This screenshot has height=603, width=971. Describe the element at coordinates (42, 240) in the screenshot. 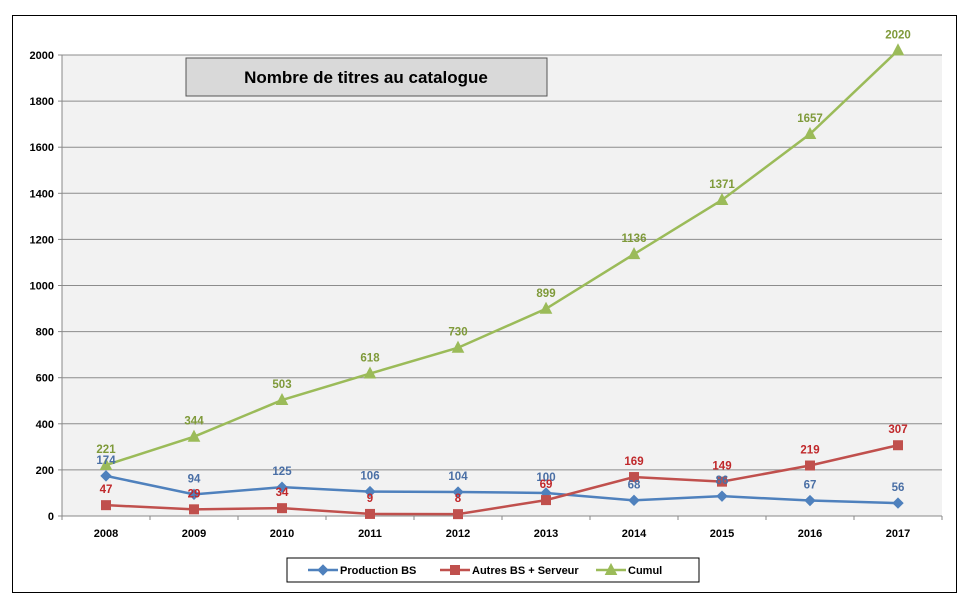

I see `y-tick-label: 1200` at that location.